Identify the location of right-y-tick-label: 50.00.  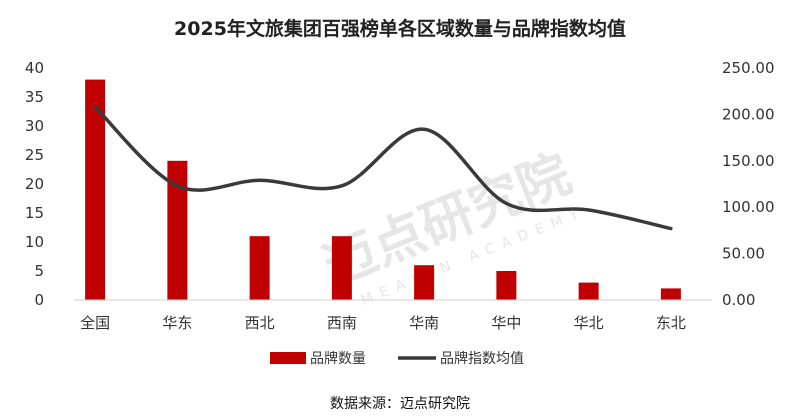
(743, 254).